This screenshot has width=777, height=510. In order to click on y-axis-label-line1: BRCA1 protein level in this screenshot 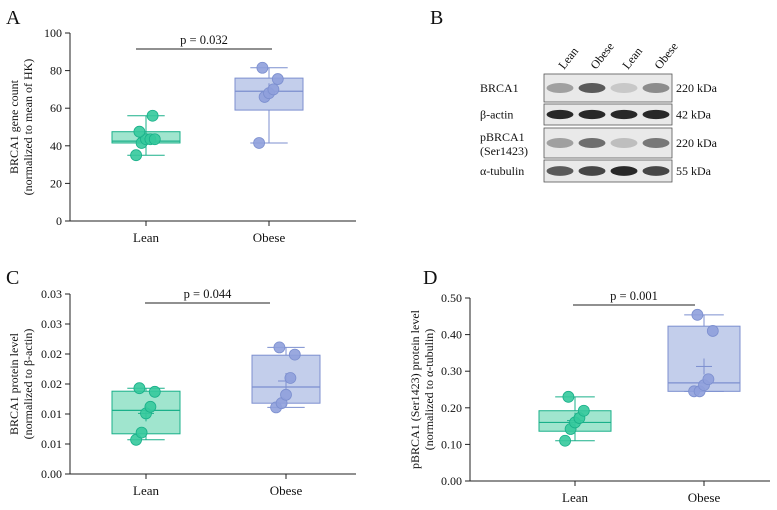, I will do `click(14, 383)`.